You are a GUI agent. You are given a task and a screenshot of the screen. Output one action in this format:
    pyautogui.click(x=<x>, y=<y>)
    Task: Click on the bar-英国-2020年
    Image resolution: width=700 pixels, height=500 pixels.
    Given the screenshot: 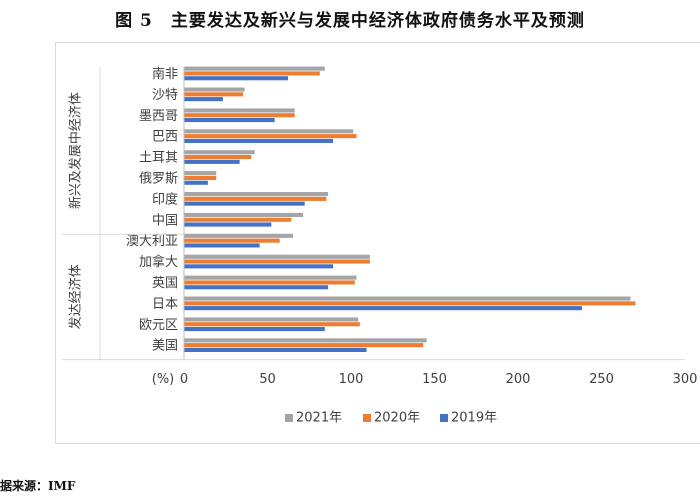 What is the action you would take?
    pyautogui.click(x=269, y=282)
    